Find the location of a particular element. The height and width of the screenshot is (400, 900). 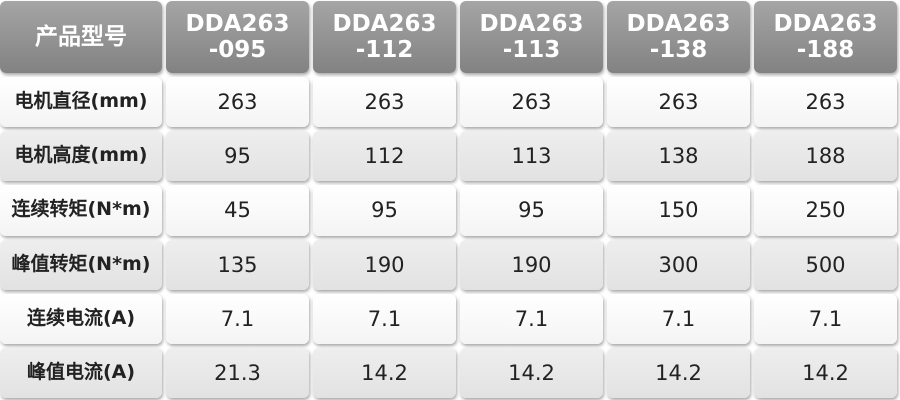

header-cell: DDA263 -112 is located at coordinates (384, 37).